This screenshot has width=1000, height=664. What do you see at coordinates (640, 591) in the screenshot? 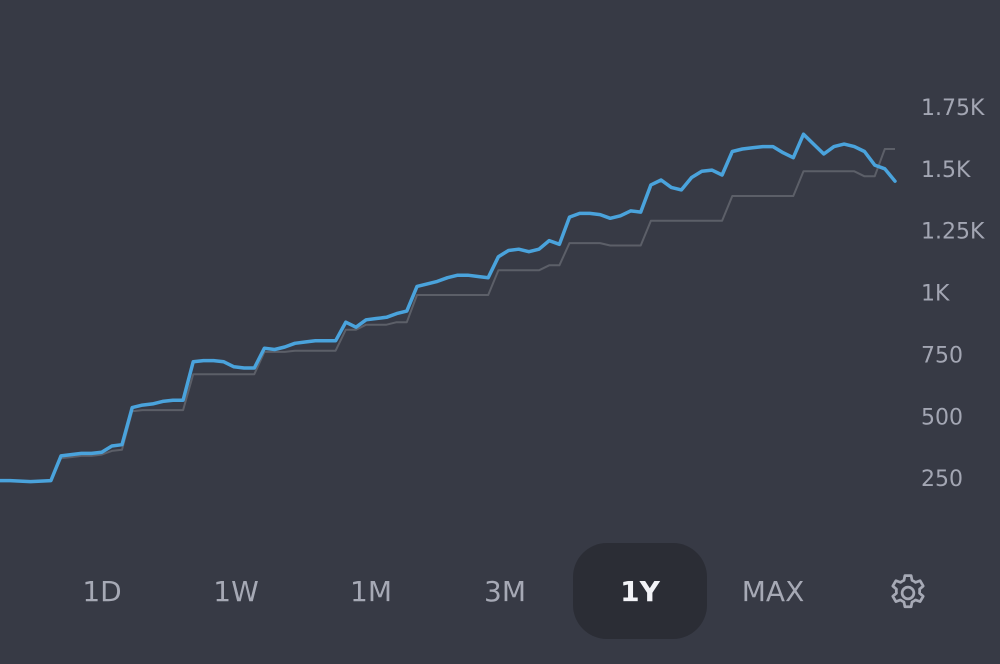
I see `range-button-1y: 1Y` at bounding box center [640, 591].